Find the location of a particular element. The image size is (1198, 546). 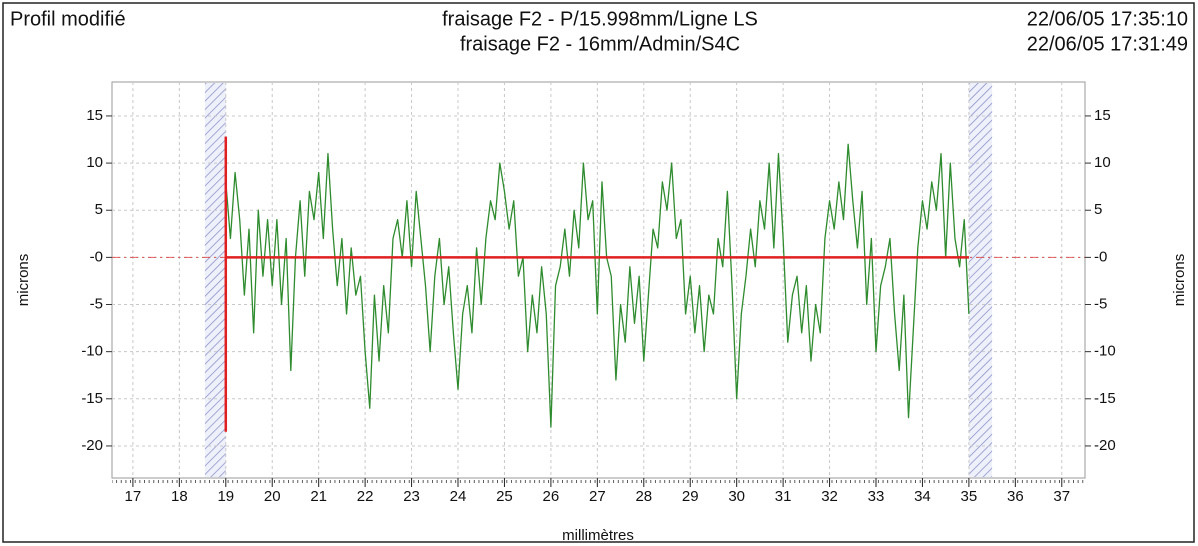

x-tick-label: 37 is located at coordinates (1061, 496).